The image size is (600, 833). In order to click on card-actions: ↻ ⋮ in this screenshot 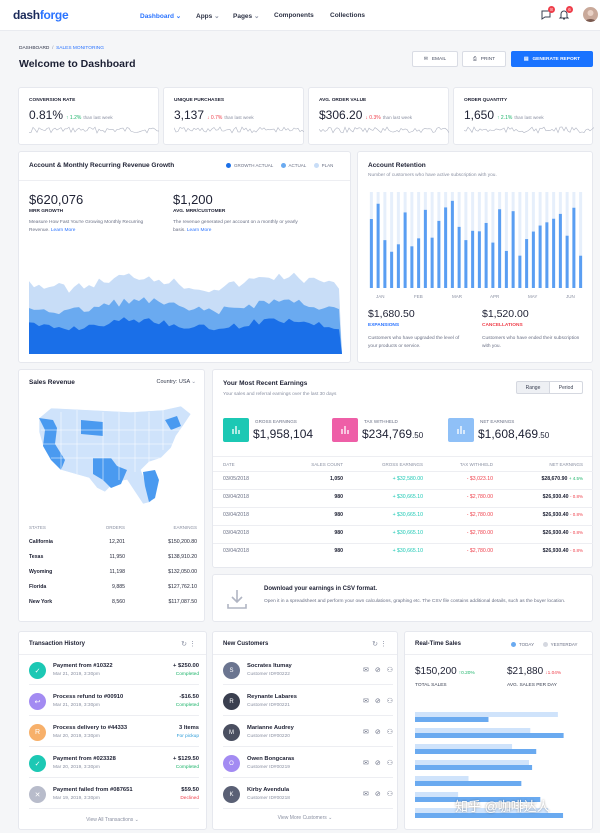, I will do `click(188, 644)`.